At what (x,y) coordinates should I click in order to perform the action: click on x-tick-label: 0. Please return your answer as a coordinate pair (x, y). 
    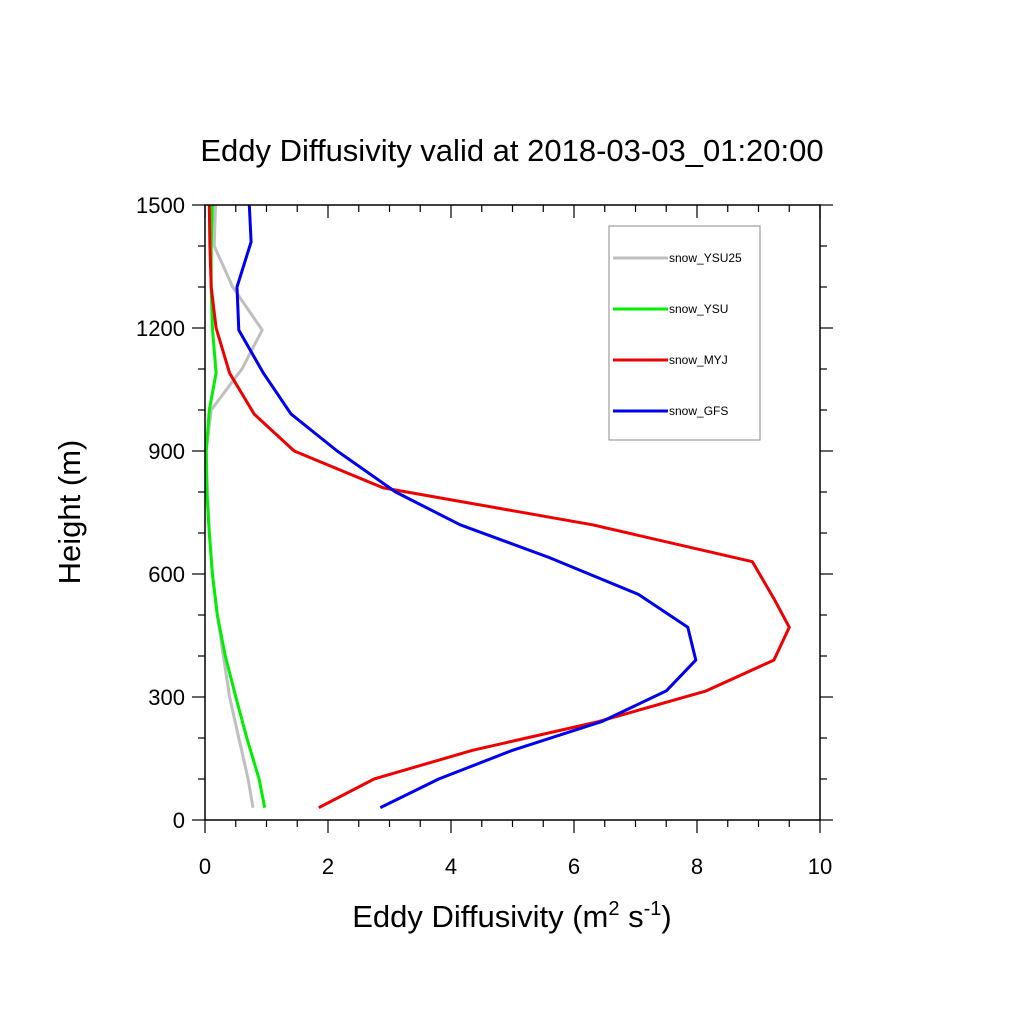
    Looking at the image, I should click on (205, 866).